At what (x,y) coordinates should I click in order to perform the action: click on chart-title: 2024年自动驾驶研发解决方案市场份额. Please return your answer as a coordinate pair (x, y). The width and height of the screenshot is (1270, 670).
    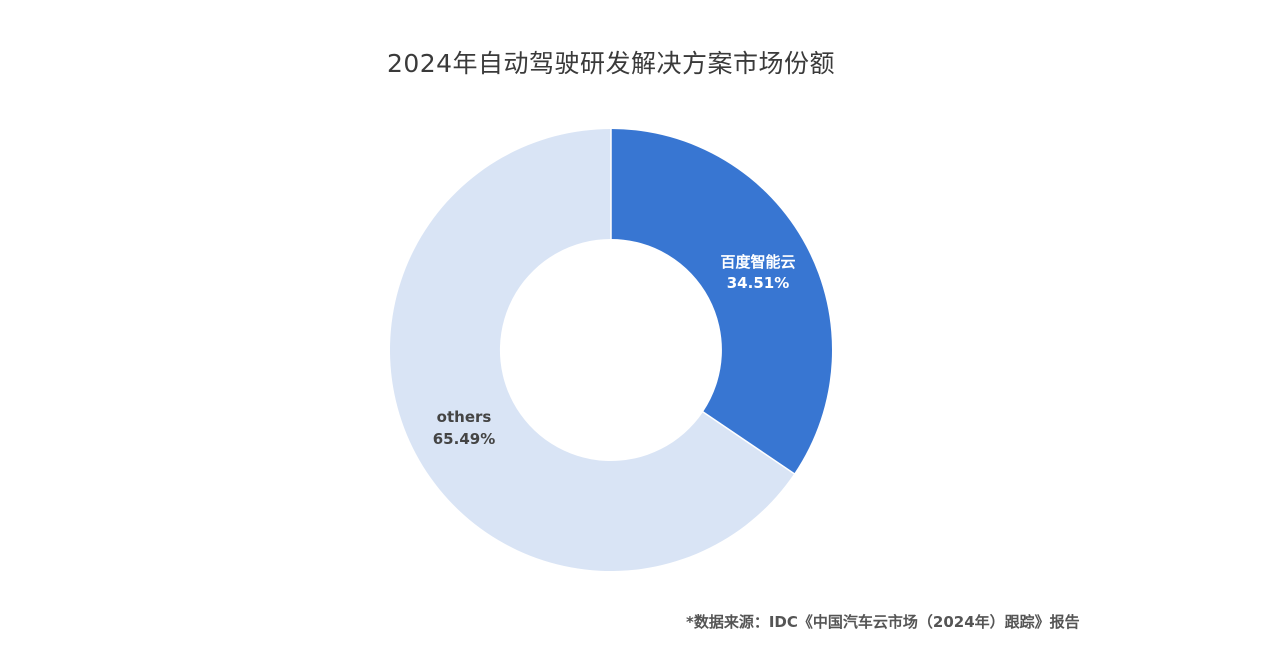
    Looking at the image, I should click on (611, 63).